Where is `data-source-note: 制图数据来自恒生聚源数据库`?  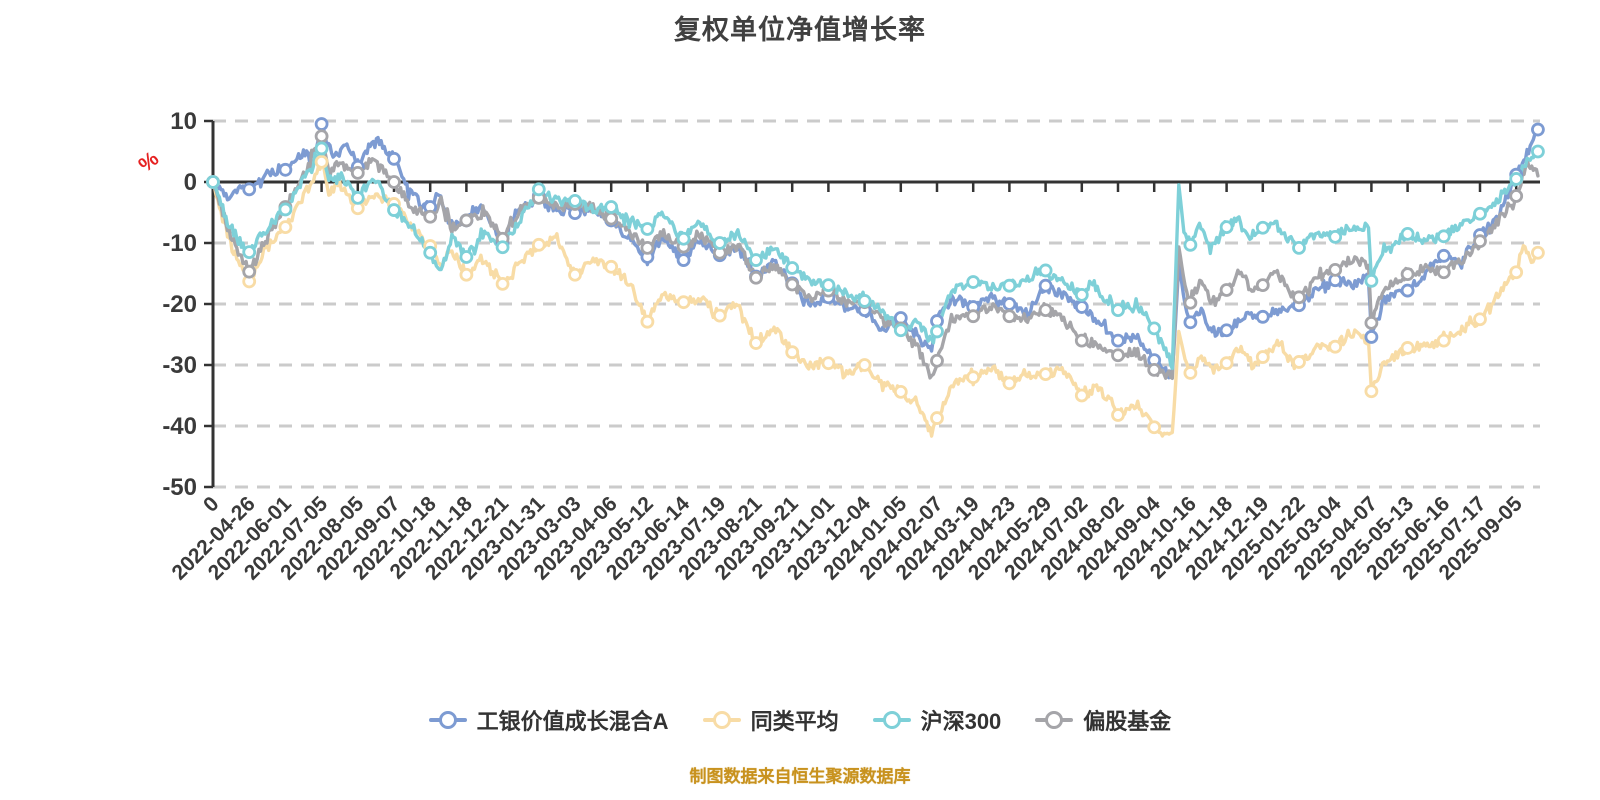
data-source-note: 制图数据来自恒生聚源数据库 is located at coordinates (800, 776).